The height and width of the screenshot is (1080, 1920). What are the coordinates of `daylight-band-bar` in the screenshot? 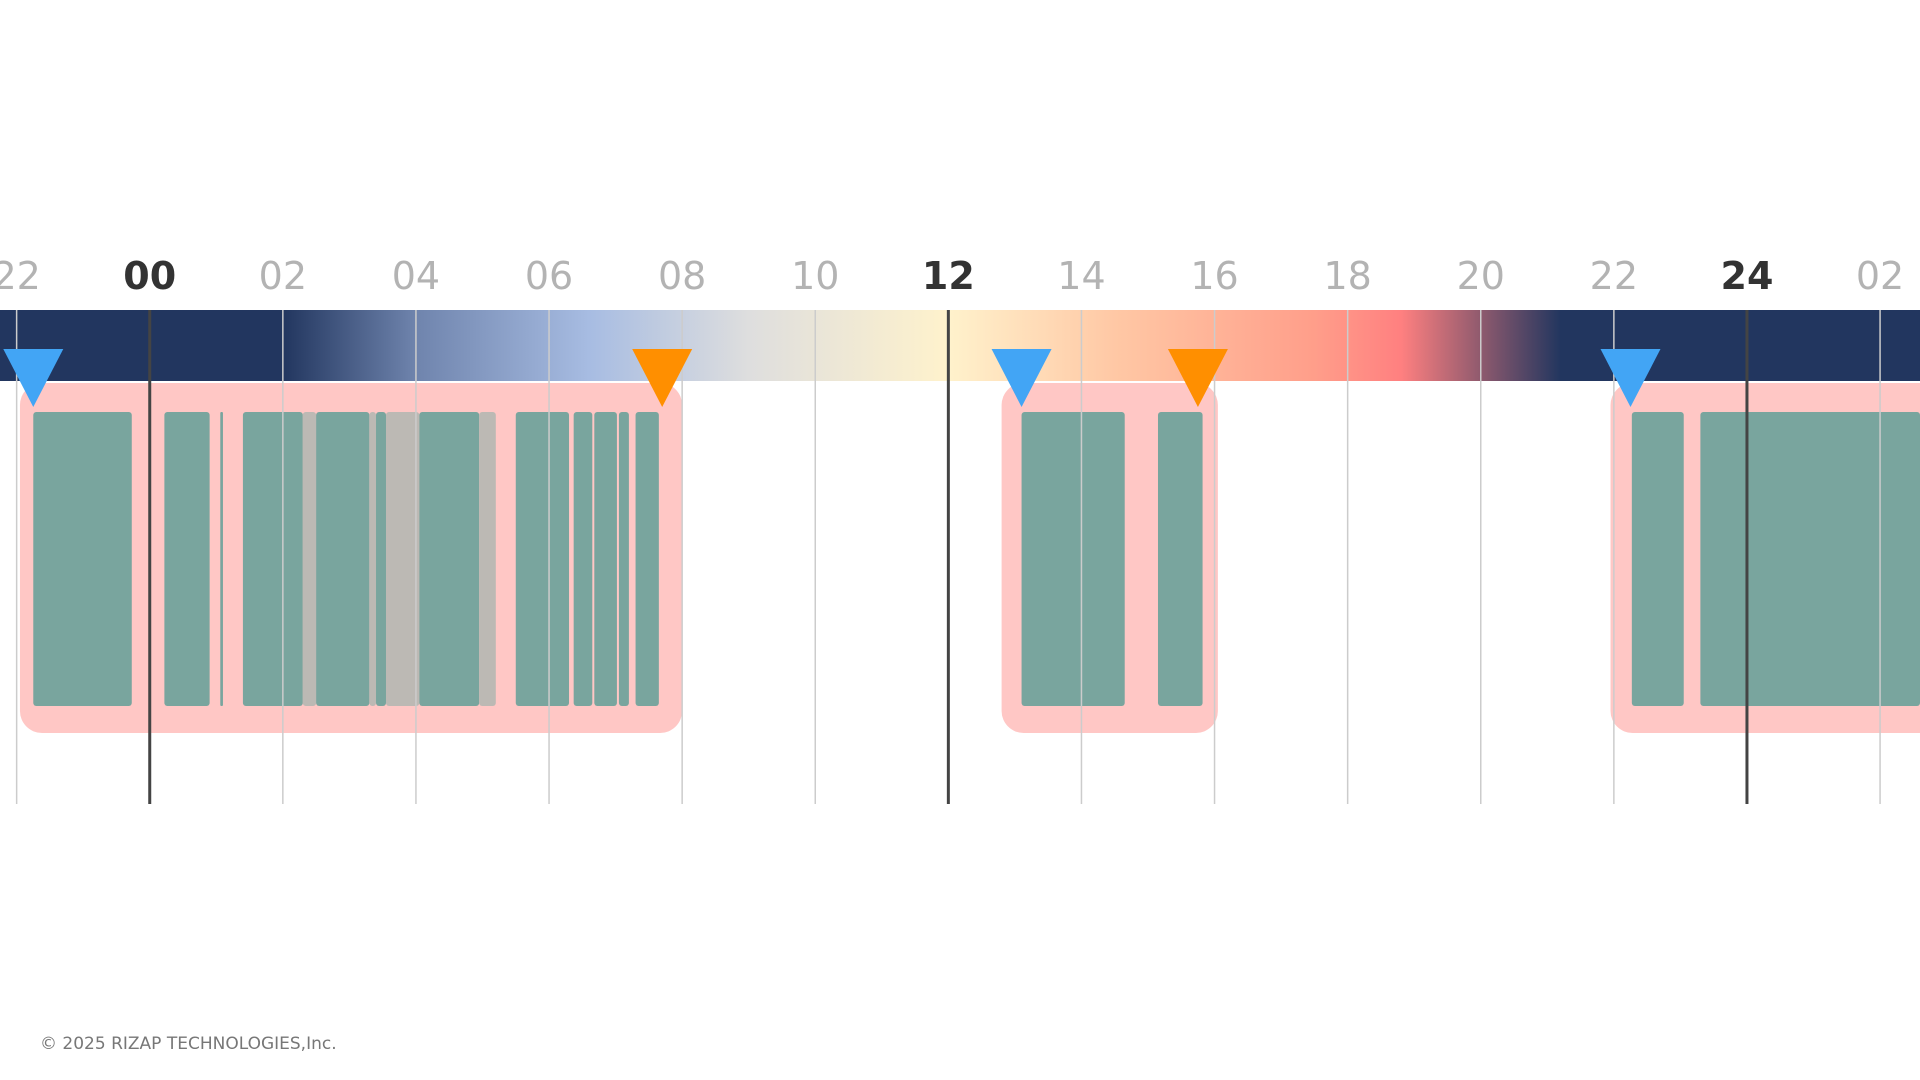 It's located at (960, 345).